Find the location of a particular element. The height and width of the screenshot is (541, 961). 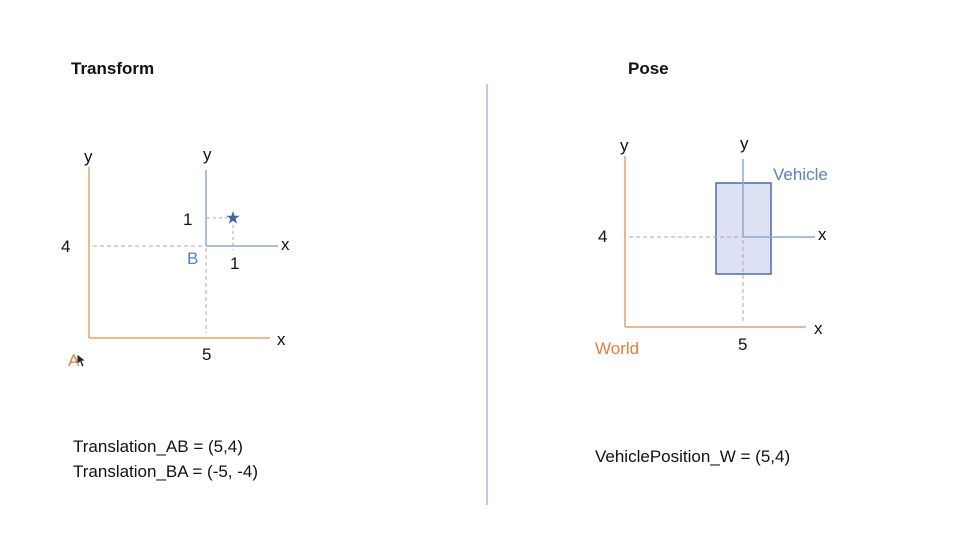

mouse-cursor-icon is located at coordinates (82, 361).